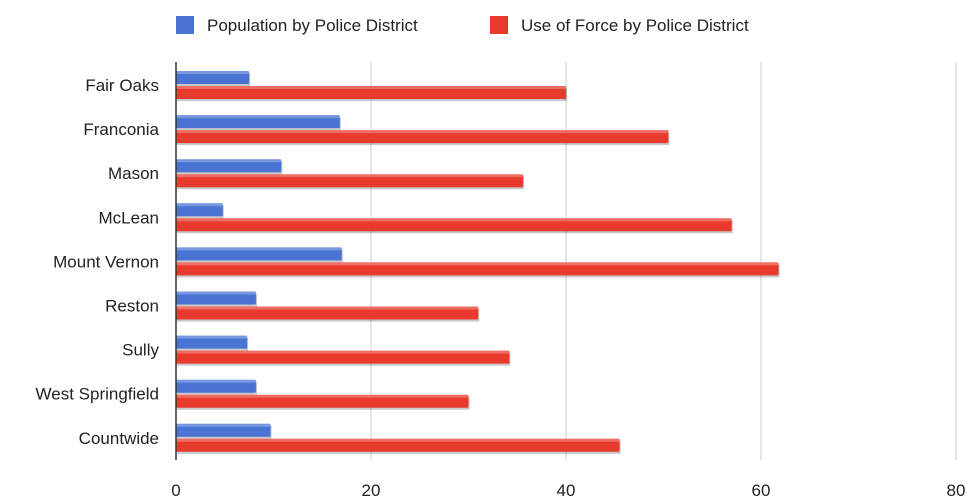  Describe the element at coordinates (343, 357) in the screenshot. I see `bar-use-of-force-by-police-district-sully` at that location.